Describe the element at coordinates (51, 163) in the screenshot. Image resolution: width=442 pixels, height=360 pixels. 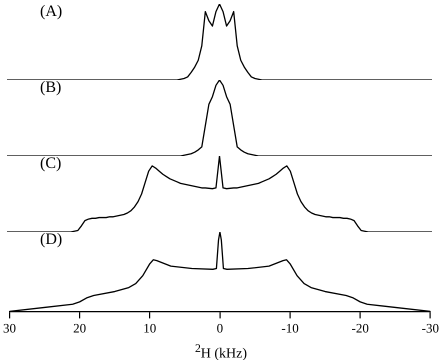
I see `annotation: (C)` at that location.